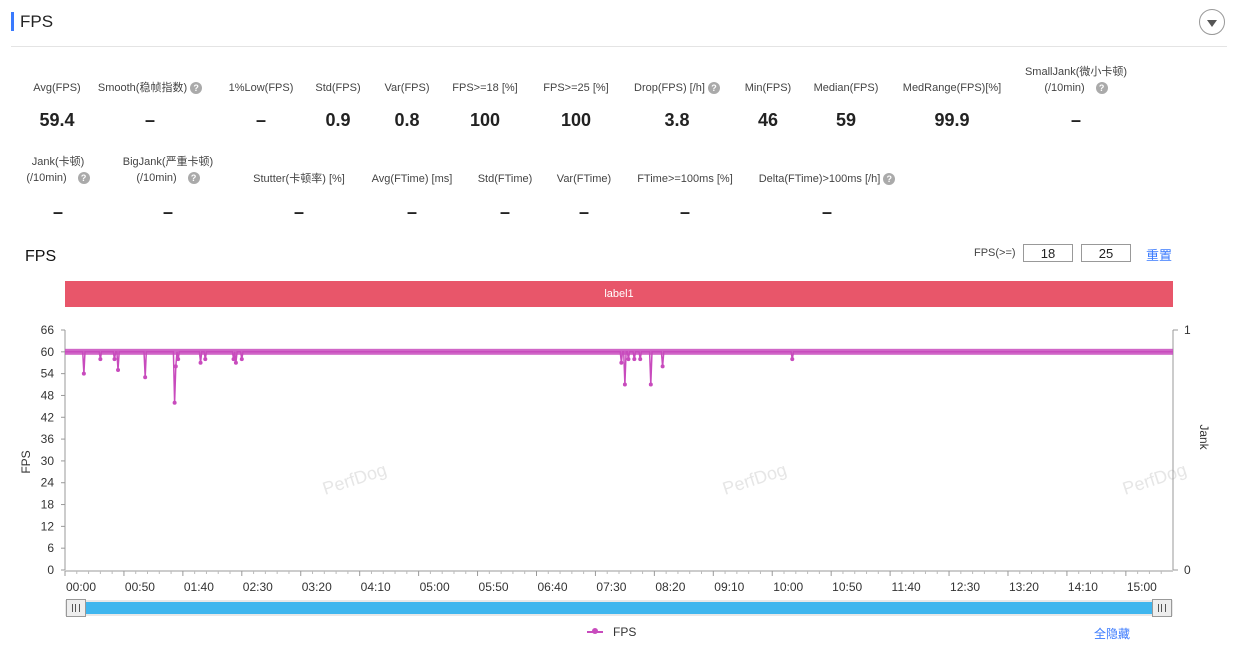 The image size is (1238, 653). What do you see at coordinates (1083, 587) in the screenshot?
I see `x-tick-label: 14:10` at bounding box center [1083, 587].